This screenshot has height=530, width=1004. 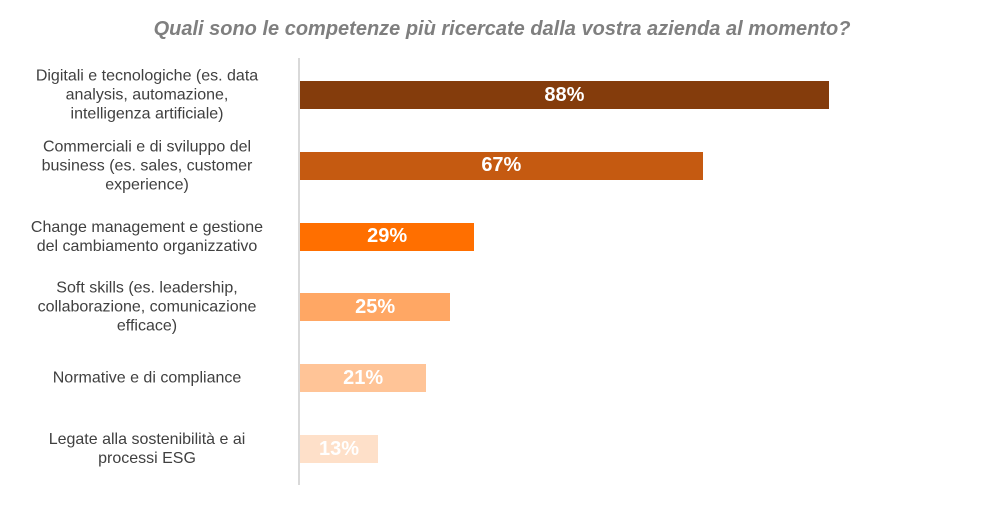 I want to click on data-label: 88%, so click(x=564, y=94).